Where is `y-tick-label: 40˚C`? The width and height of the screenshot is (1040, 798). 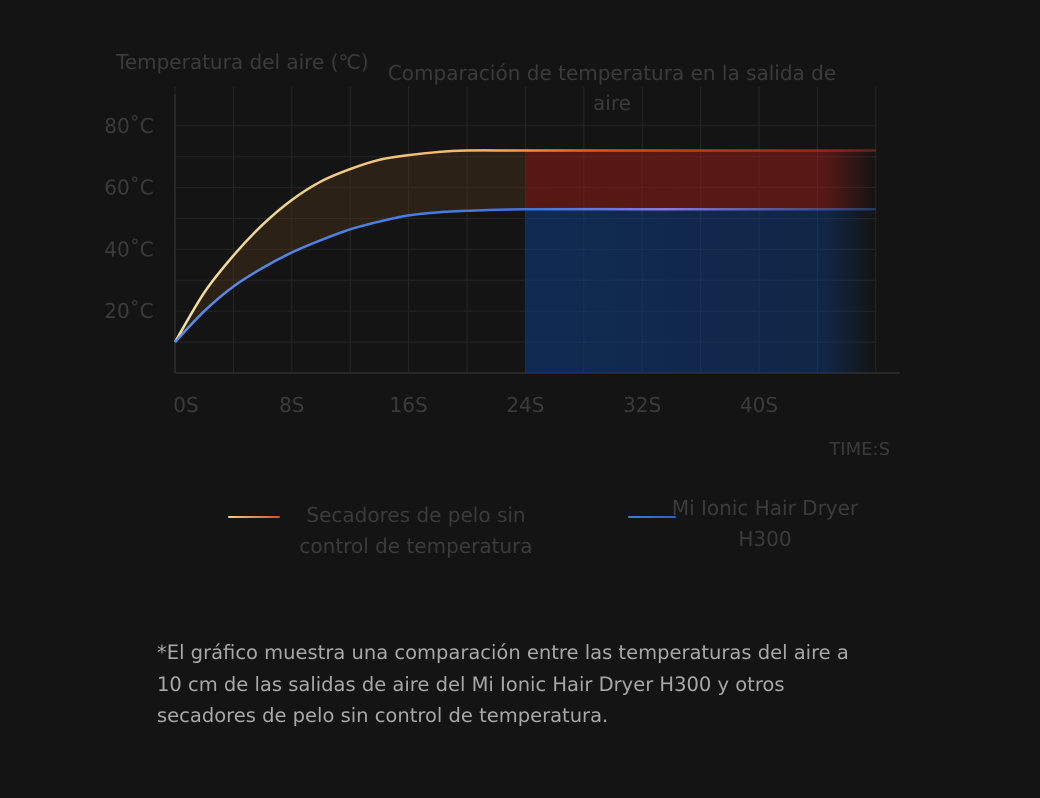
y-tick-label: 40˚C is located at coordinates (128, 249).